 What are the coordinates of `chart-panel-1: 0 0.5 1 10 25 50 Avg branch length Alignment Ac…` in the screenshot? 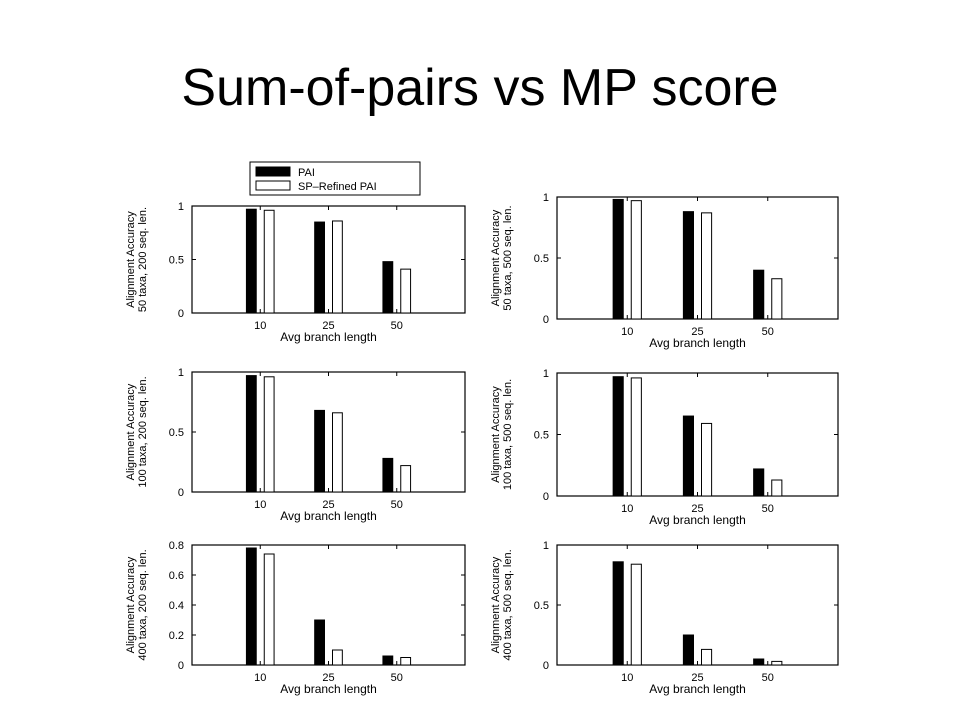 It's located at (295, 272).